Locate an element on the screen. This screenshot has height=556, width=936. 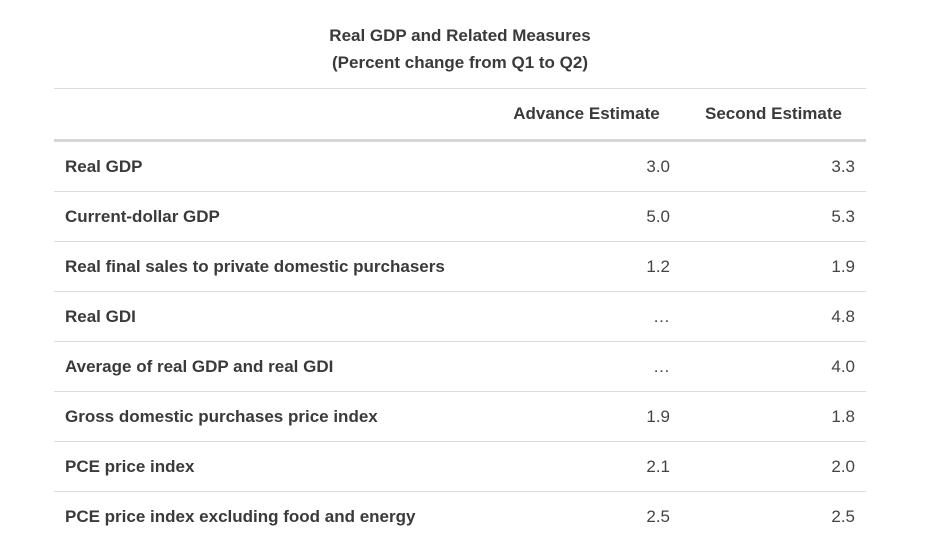
row-label: Current-dollar GDP is located at coordinates (273, 216).